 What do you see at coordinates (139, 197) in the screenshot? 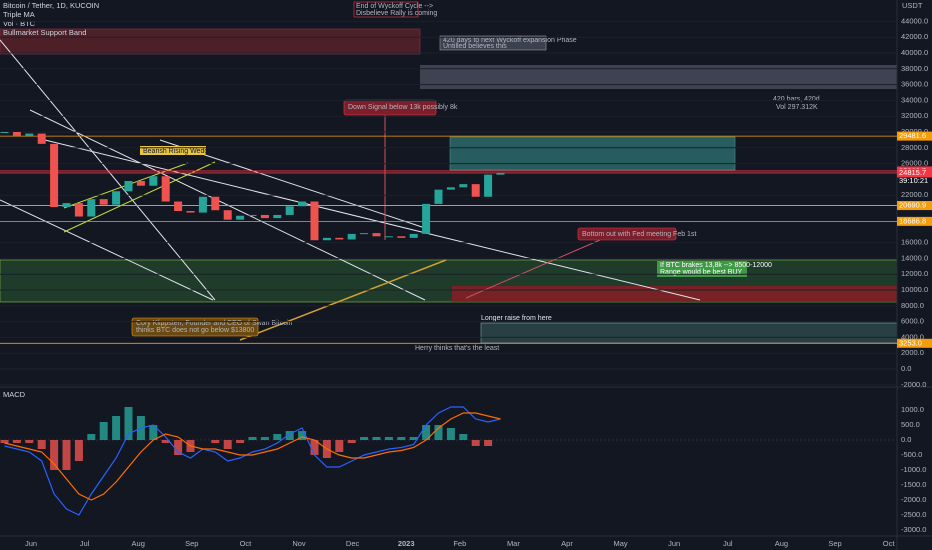
I see `wedge-line` at bounding box center [139, 197].